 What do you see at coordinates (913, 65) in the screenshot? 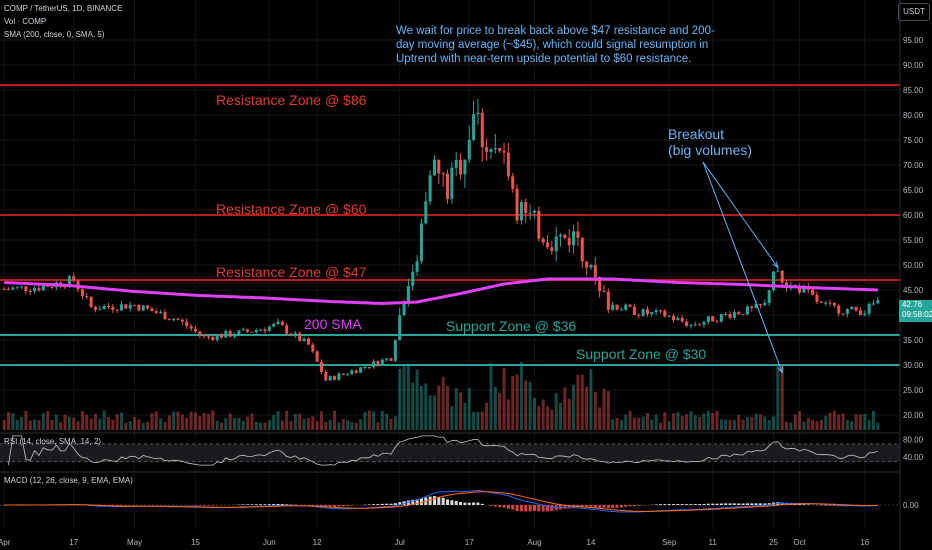
I see `price-tick-label: 90.00` at bounding box center [913, 65].